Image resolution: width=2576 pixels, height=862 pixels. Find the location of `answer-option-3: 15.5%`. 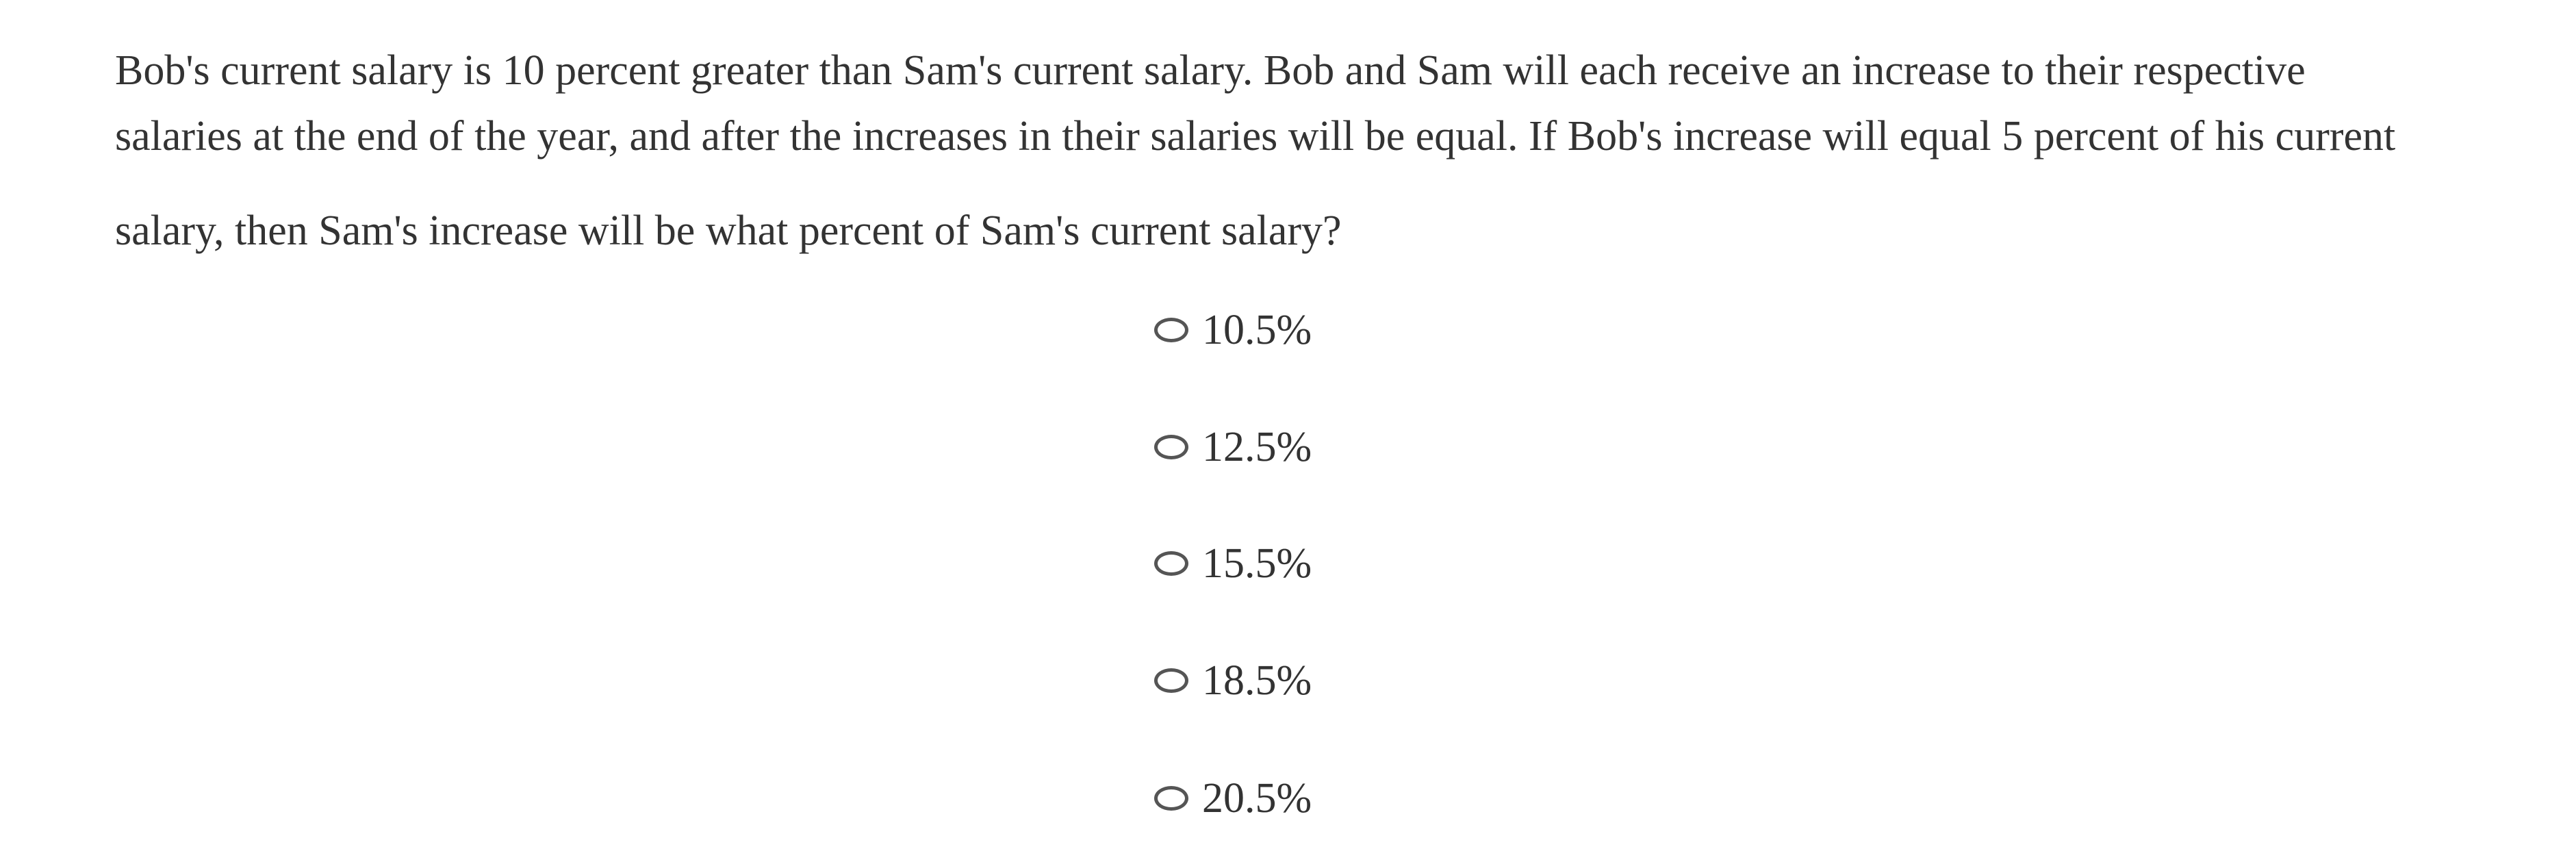

answer-option-3: 15.5% is located at coordinates (1233, 563).